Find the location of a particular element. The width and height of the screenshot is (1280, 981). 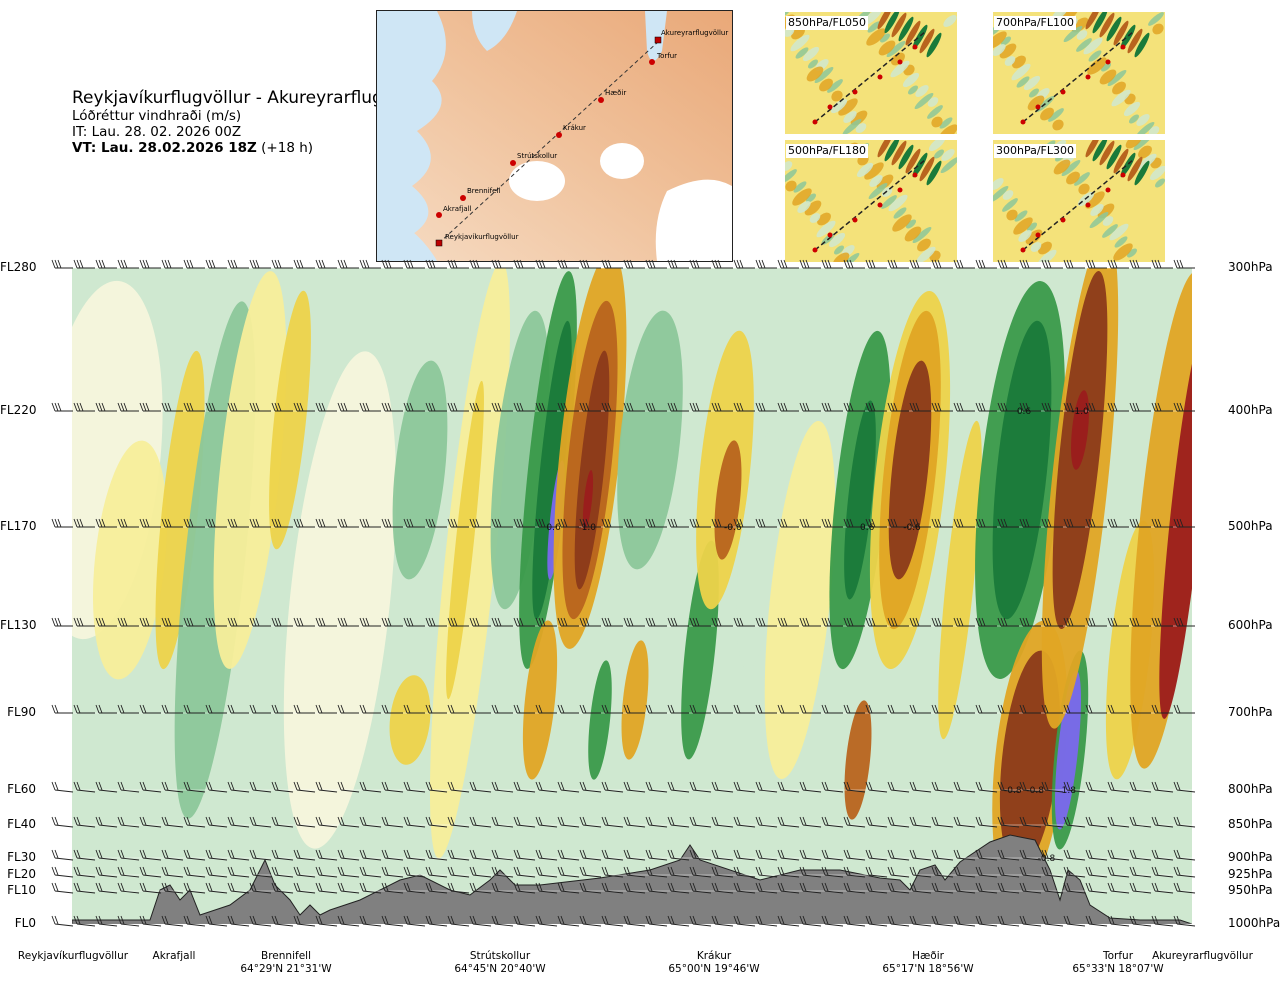

right-axis-label: 400hPa is located at coordinates (1250, 410).